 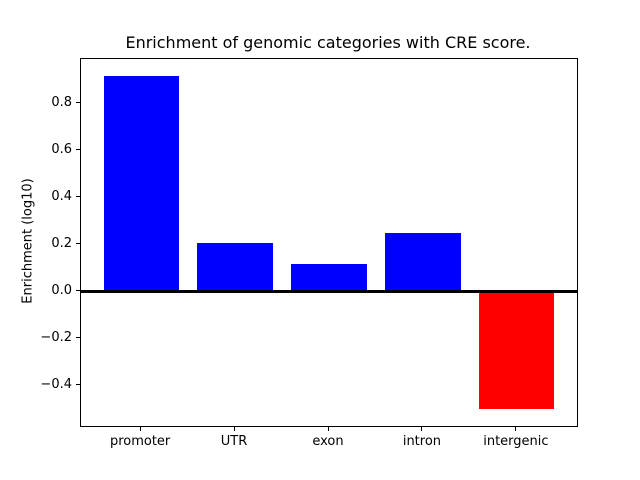 I want to click on bar-intron, so click(x=423, y=262).